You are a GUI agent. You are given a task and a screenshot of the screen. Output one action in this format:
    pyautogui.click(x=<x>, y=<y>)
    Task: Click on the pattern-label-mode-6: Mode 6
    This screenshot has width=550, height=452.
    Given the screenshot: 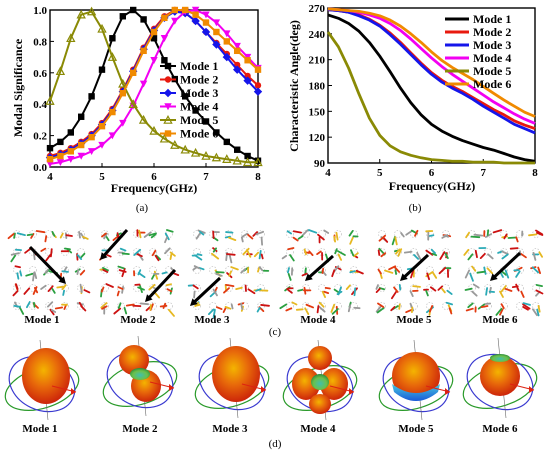 What is the action you would take?
    pyautogui.click(x=500, y=429)
    